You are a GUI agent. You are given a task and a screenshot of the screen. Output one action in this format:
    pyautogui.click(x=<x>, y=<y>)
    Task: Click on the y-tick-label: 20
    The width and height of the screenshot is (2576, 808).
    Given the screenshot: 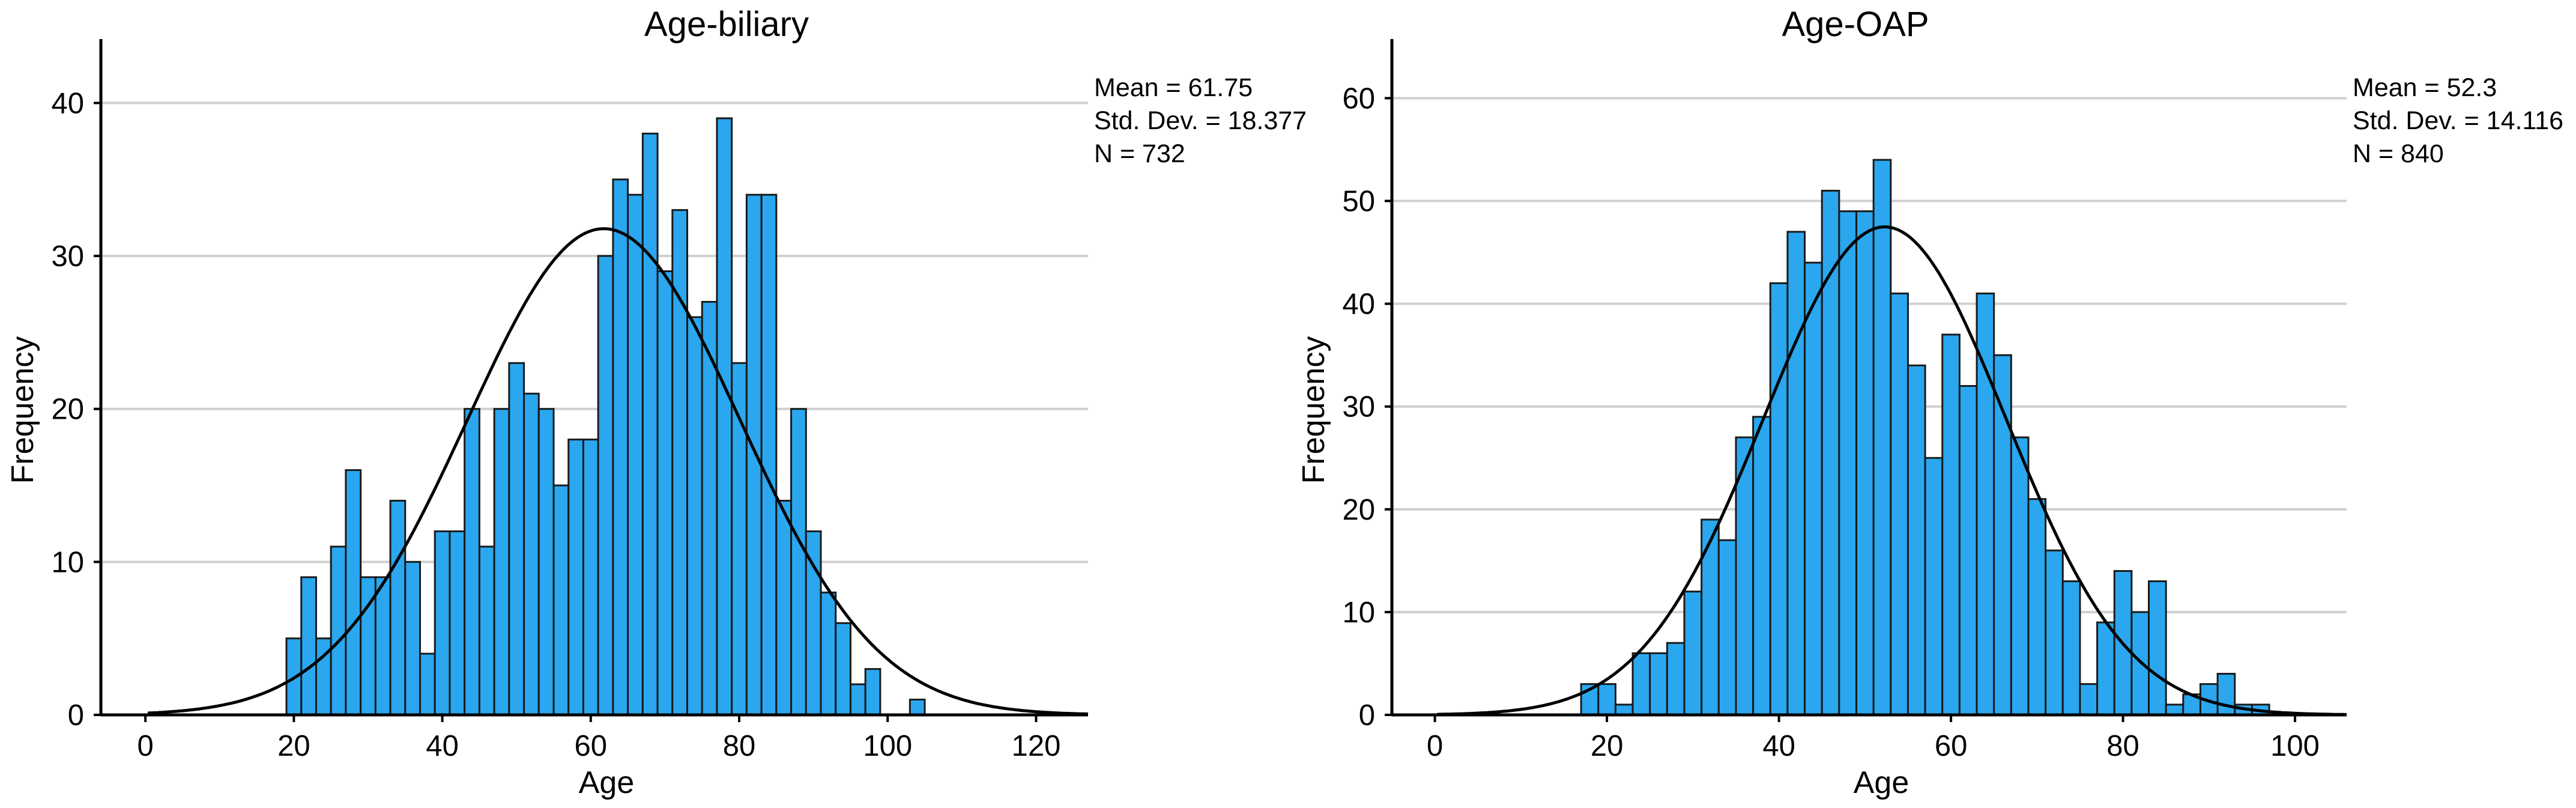 What is the action you would take?
    pyautogui.click(x=1358, y=510)
    